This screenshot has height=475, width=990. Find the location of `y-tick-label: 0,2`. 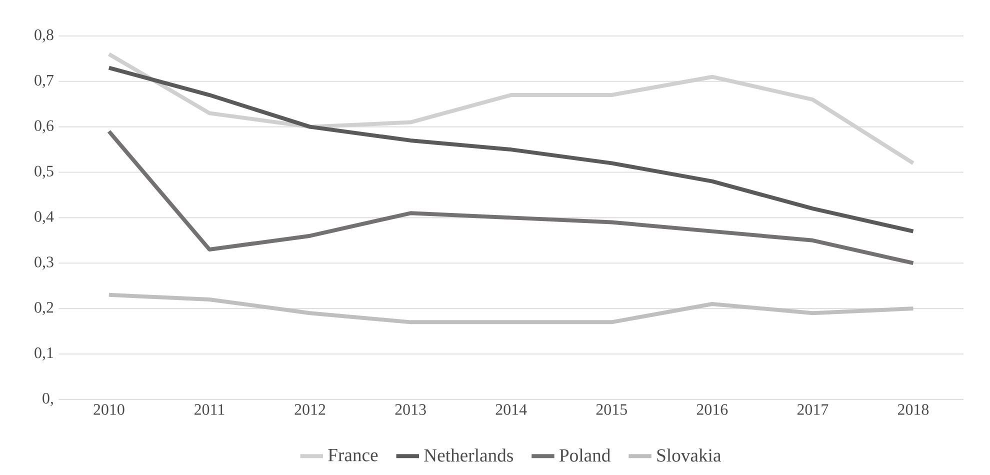

y-tick-label: 0,2 is located at coordinates (44, 309).